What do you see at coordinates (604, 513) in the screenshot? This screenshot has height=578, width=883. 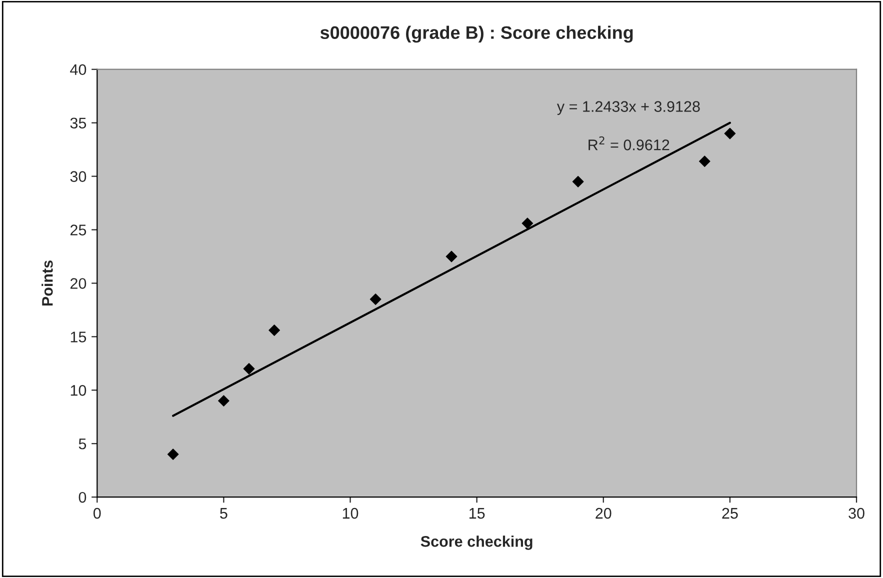 I see `x-tick-label: 20` at bounding box center [604, 513].